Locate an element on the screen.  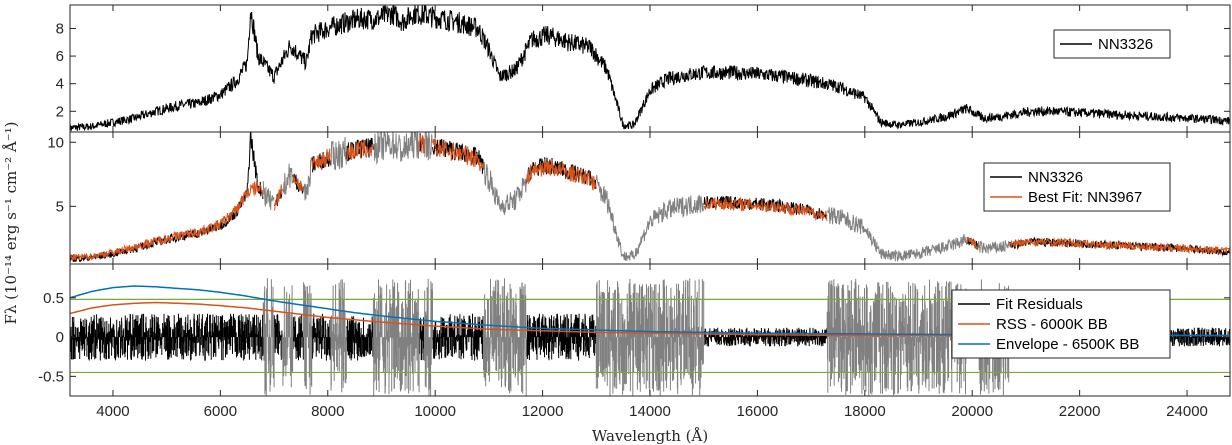
y-axis-label: Fλ (10⁻¹⁴ erg s⁻¹ cm⁻² Å⁻¹) is located at coordinates (11, 222).